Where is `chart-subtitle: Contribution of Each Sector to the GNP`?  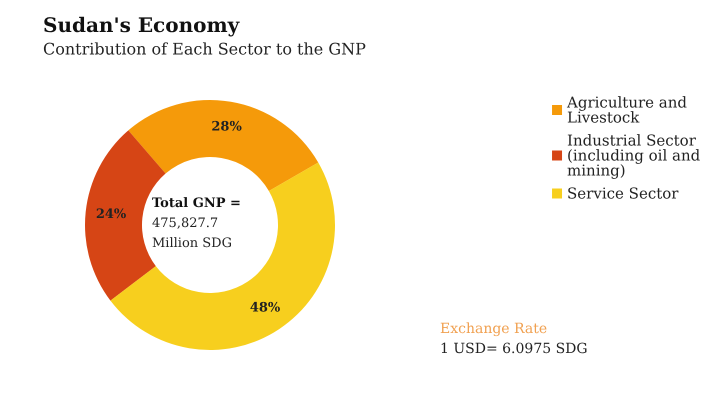 chart-subtitle: Contribution of Each Sector to the GNP is located at coordinates (204, 49).